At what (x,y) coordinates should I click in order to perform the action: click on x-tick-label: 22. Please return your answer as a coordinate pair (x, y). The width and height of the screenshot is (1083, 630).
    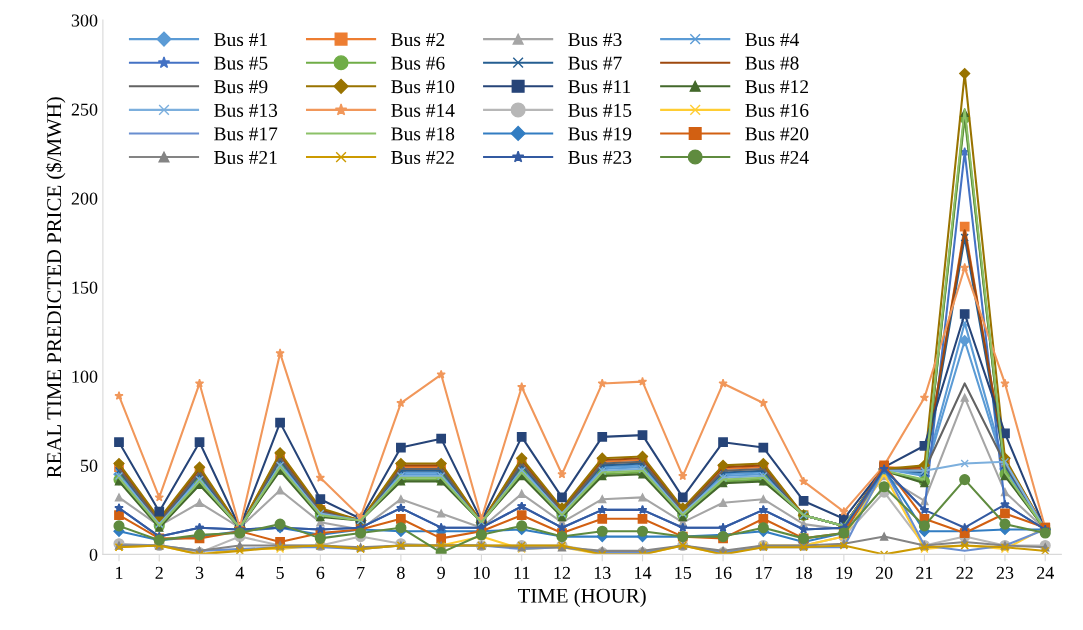
    Looking at the image, I should click on (964, 572).